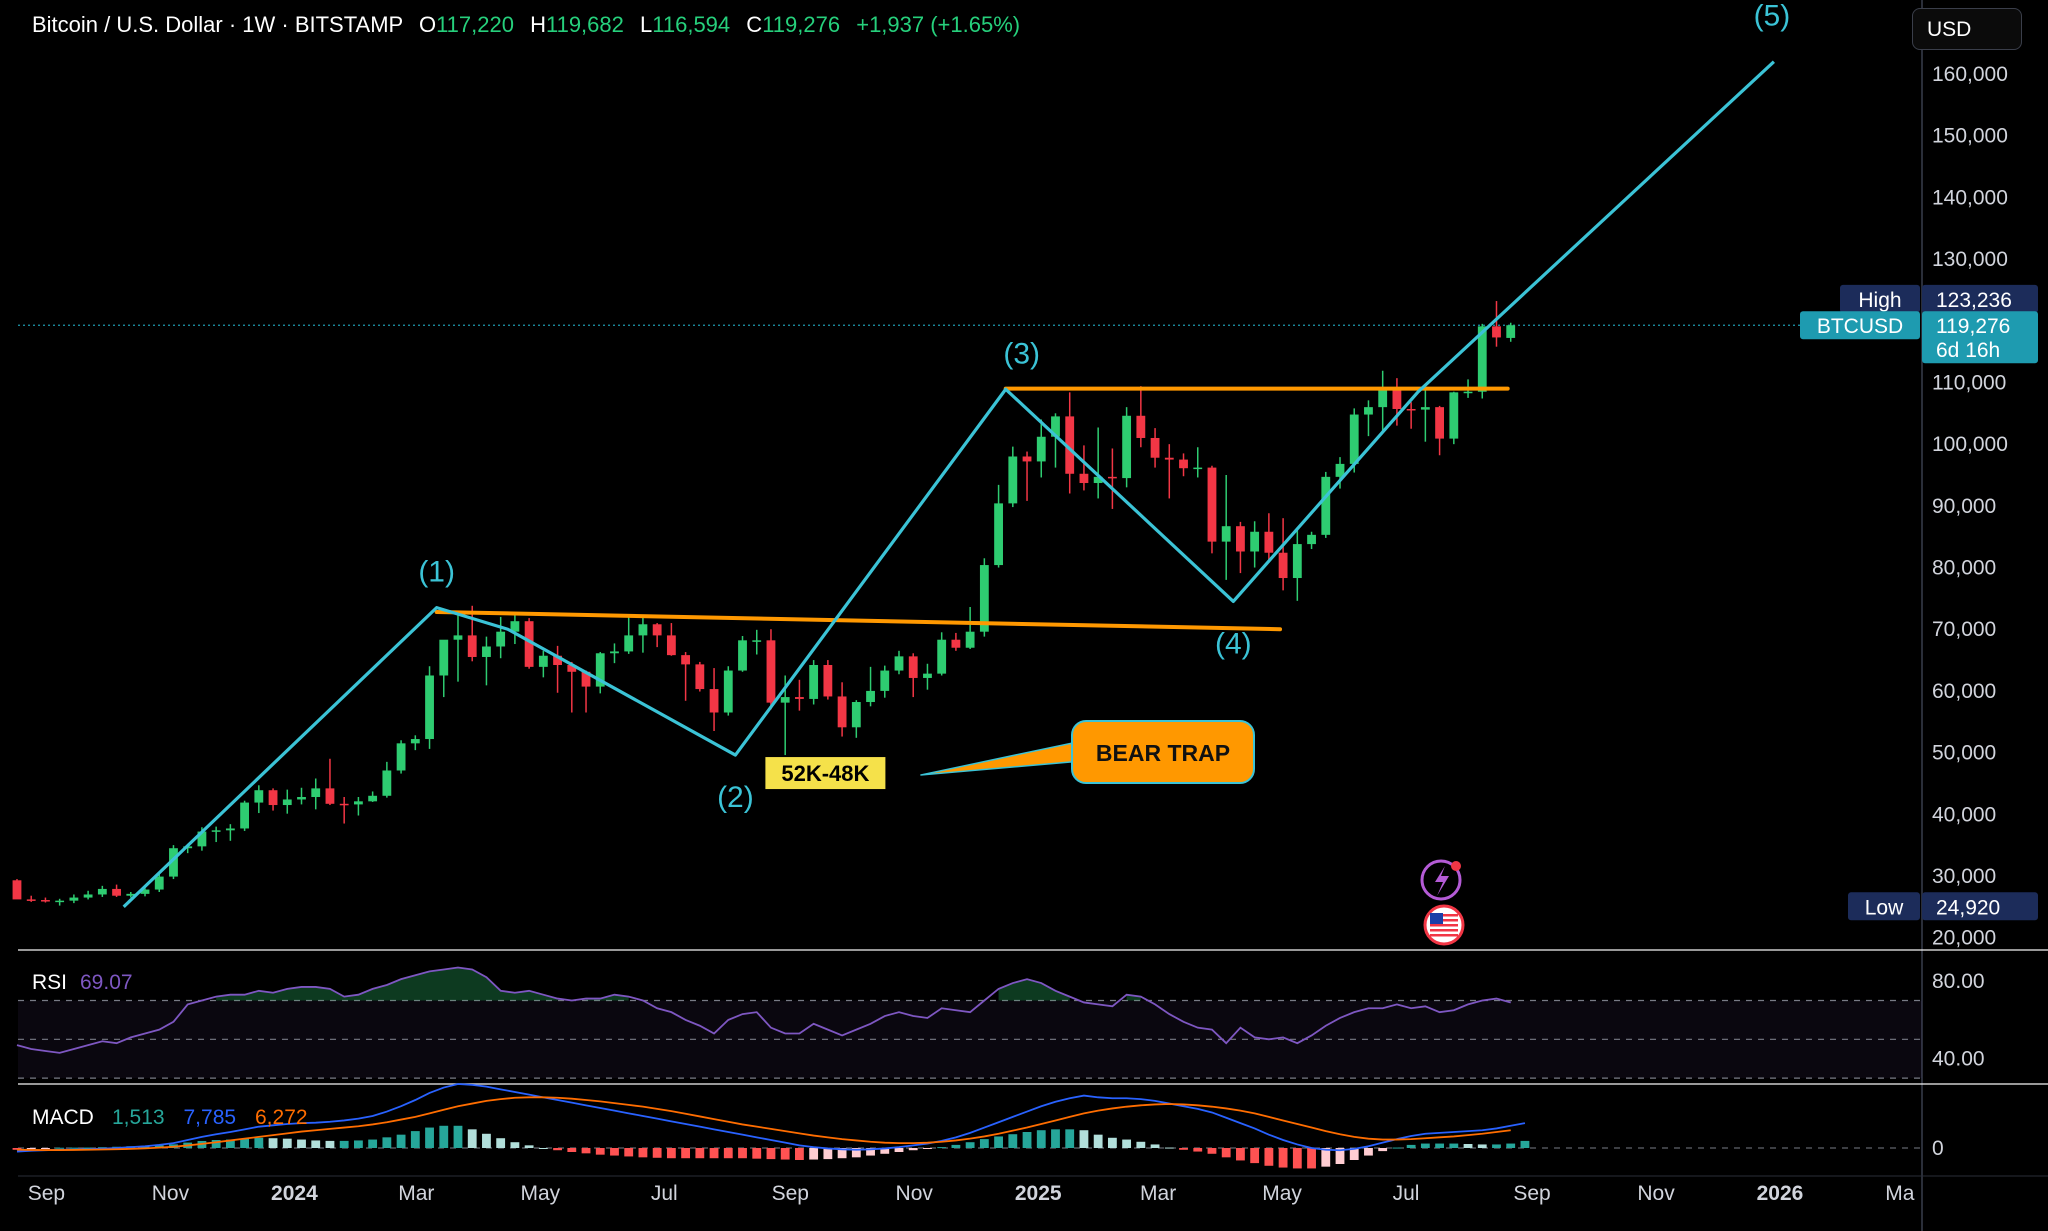  What do you see at coordinates (1441, 880) in the screenshot?
I see `assistant-icon` at bounding box center [1441, 880].